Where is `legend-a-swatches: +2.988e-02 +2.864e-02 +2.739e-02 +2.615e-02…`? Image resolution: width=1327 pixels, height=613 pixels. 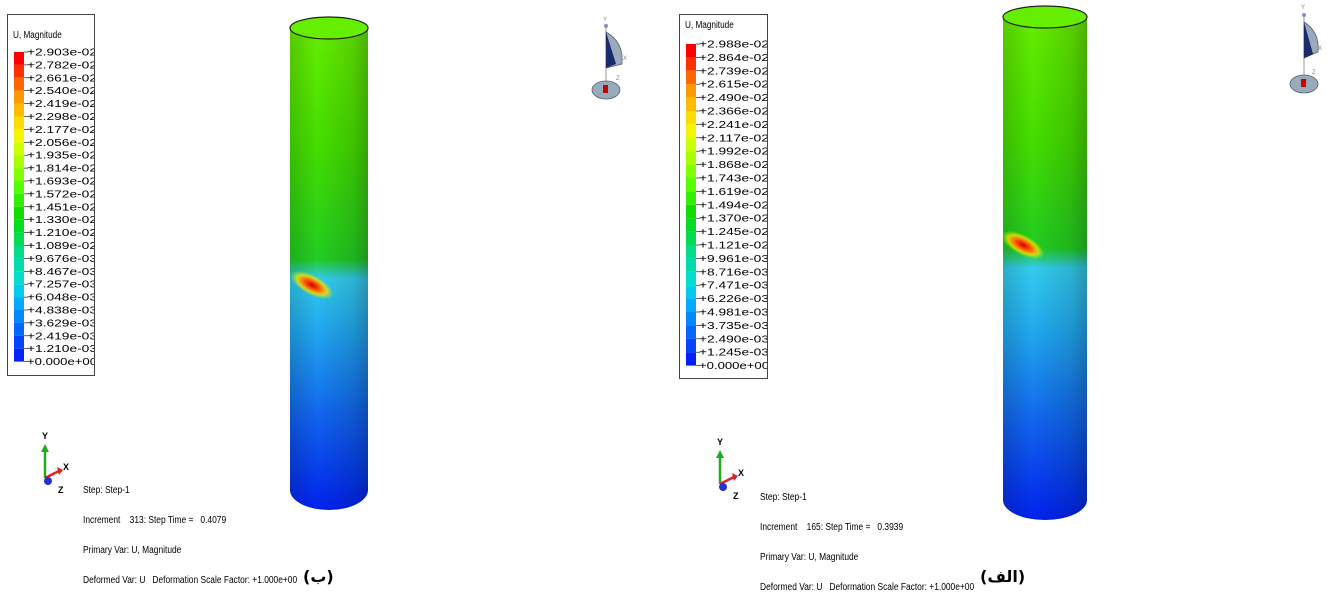 legend-a-swatches: +2.988e-02 +2.864e-02 +2.739e-02 +2.615e-02… is located at coordinates (726, 206).